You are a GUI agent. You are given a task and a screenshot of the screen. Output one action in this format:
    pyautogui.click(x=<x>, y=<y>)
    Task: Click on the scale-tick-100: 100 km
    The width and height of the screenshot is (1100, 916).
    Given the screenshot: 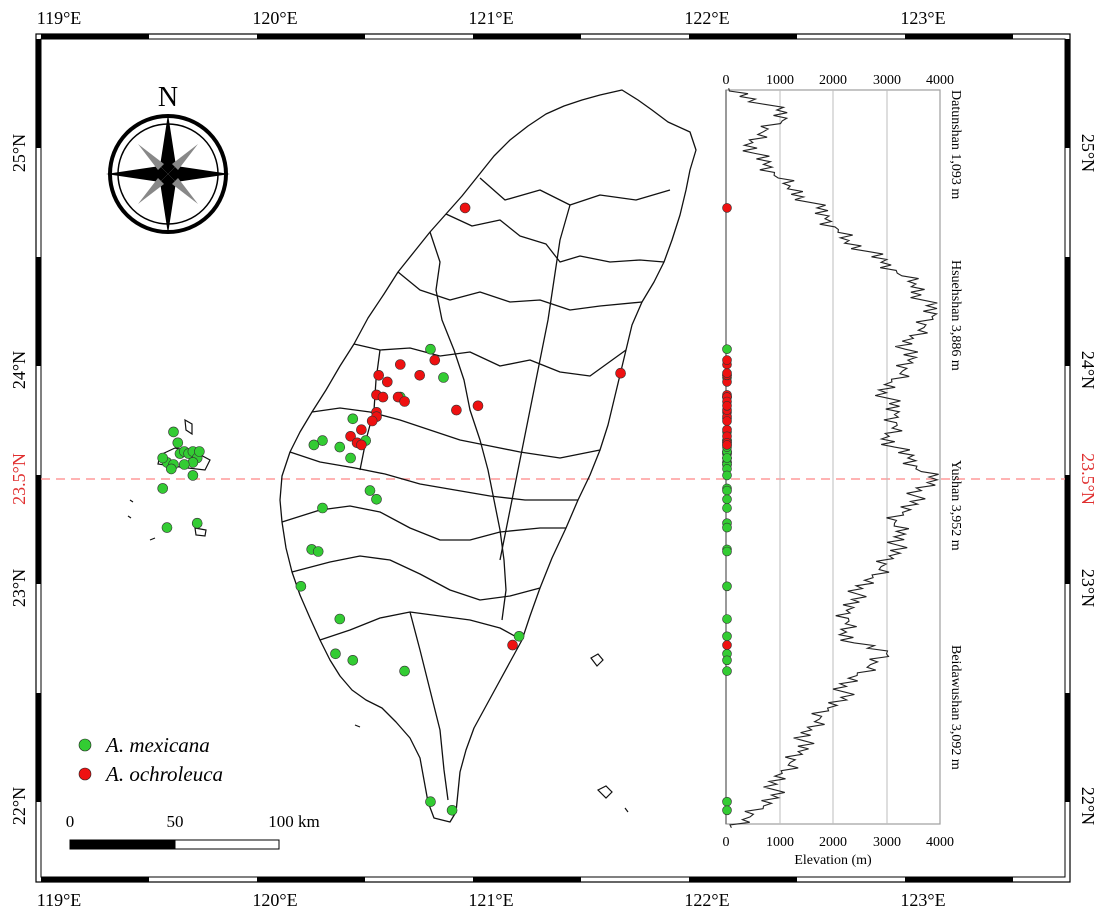 What is the action you would take?
    pyautogui.click(x=293, y=821)
    